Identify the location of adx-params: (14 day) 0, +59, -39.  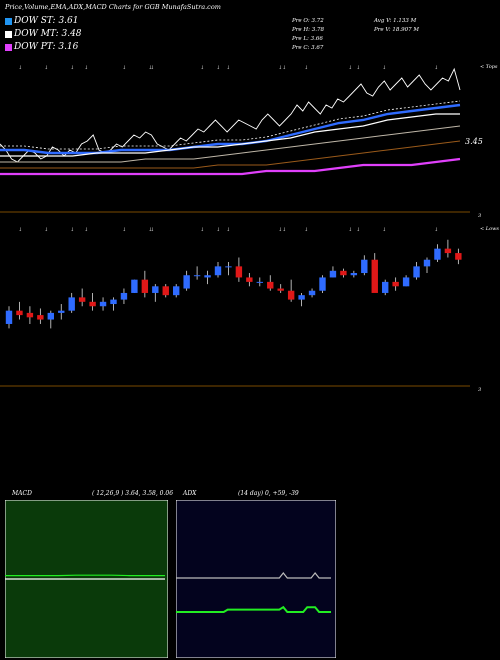
(268, 493).